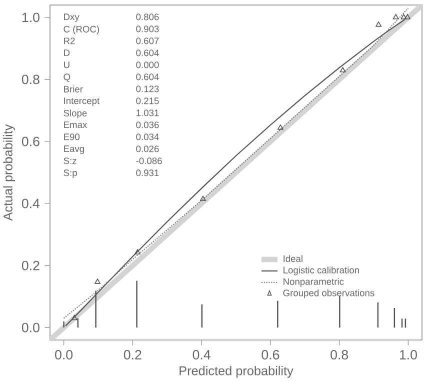  What do you see at coordinates (31, 327) in the screenshot?
I see `y-tick-label: 0.0` at bounding box center [31, 327].